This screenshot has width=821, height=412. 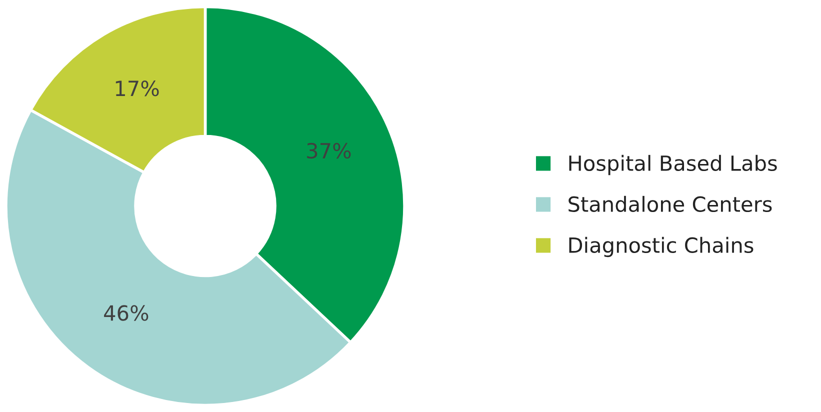 What do you see at coordinates (673, 165) in the screenshot?
I see `legend-label: Hospital Based Labs` at bounding box center [673, 165].